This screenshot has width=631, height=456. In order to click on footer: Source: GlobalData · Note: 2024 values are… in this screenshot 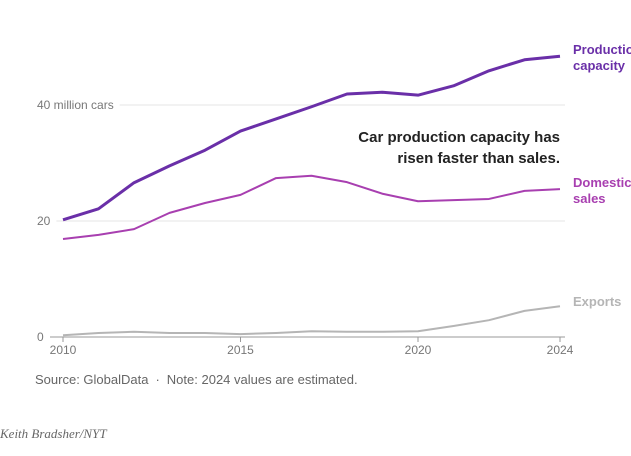, I will do `click(196, 379)`.